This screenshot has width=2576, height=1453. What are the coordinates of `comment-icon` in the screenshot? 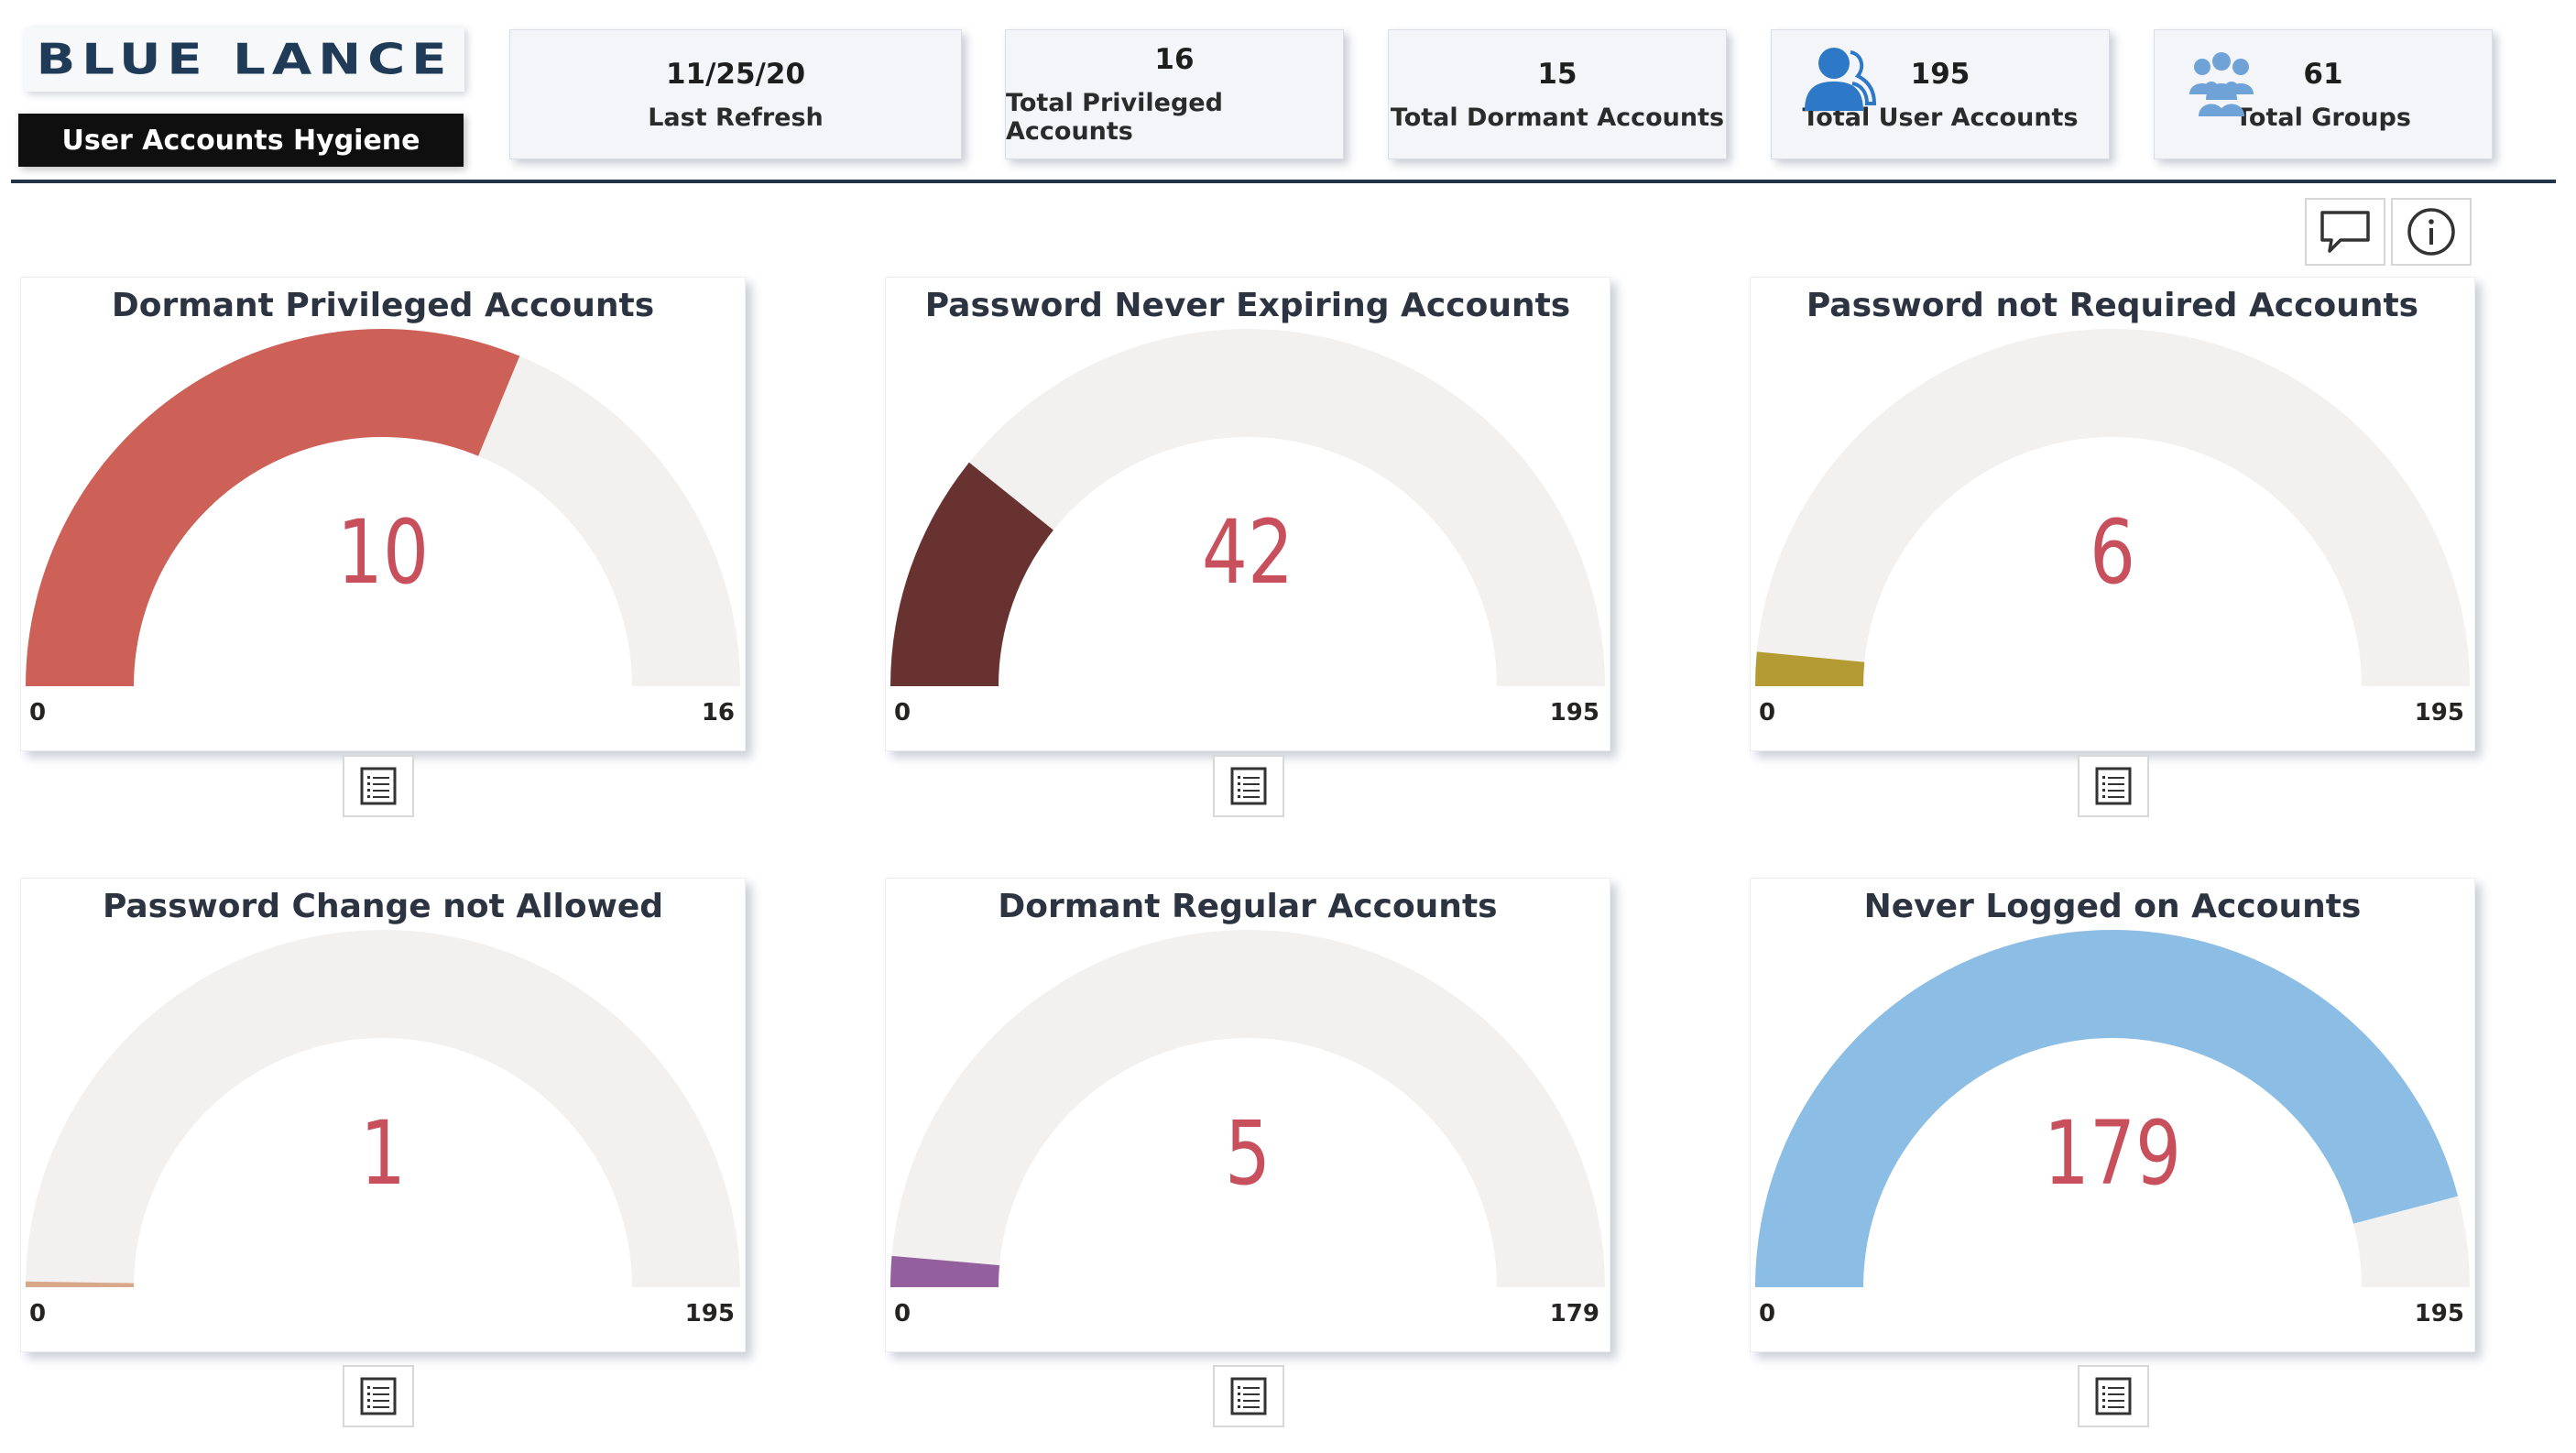 It's located at (2345, 232).